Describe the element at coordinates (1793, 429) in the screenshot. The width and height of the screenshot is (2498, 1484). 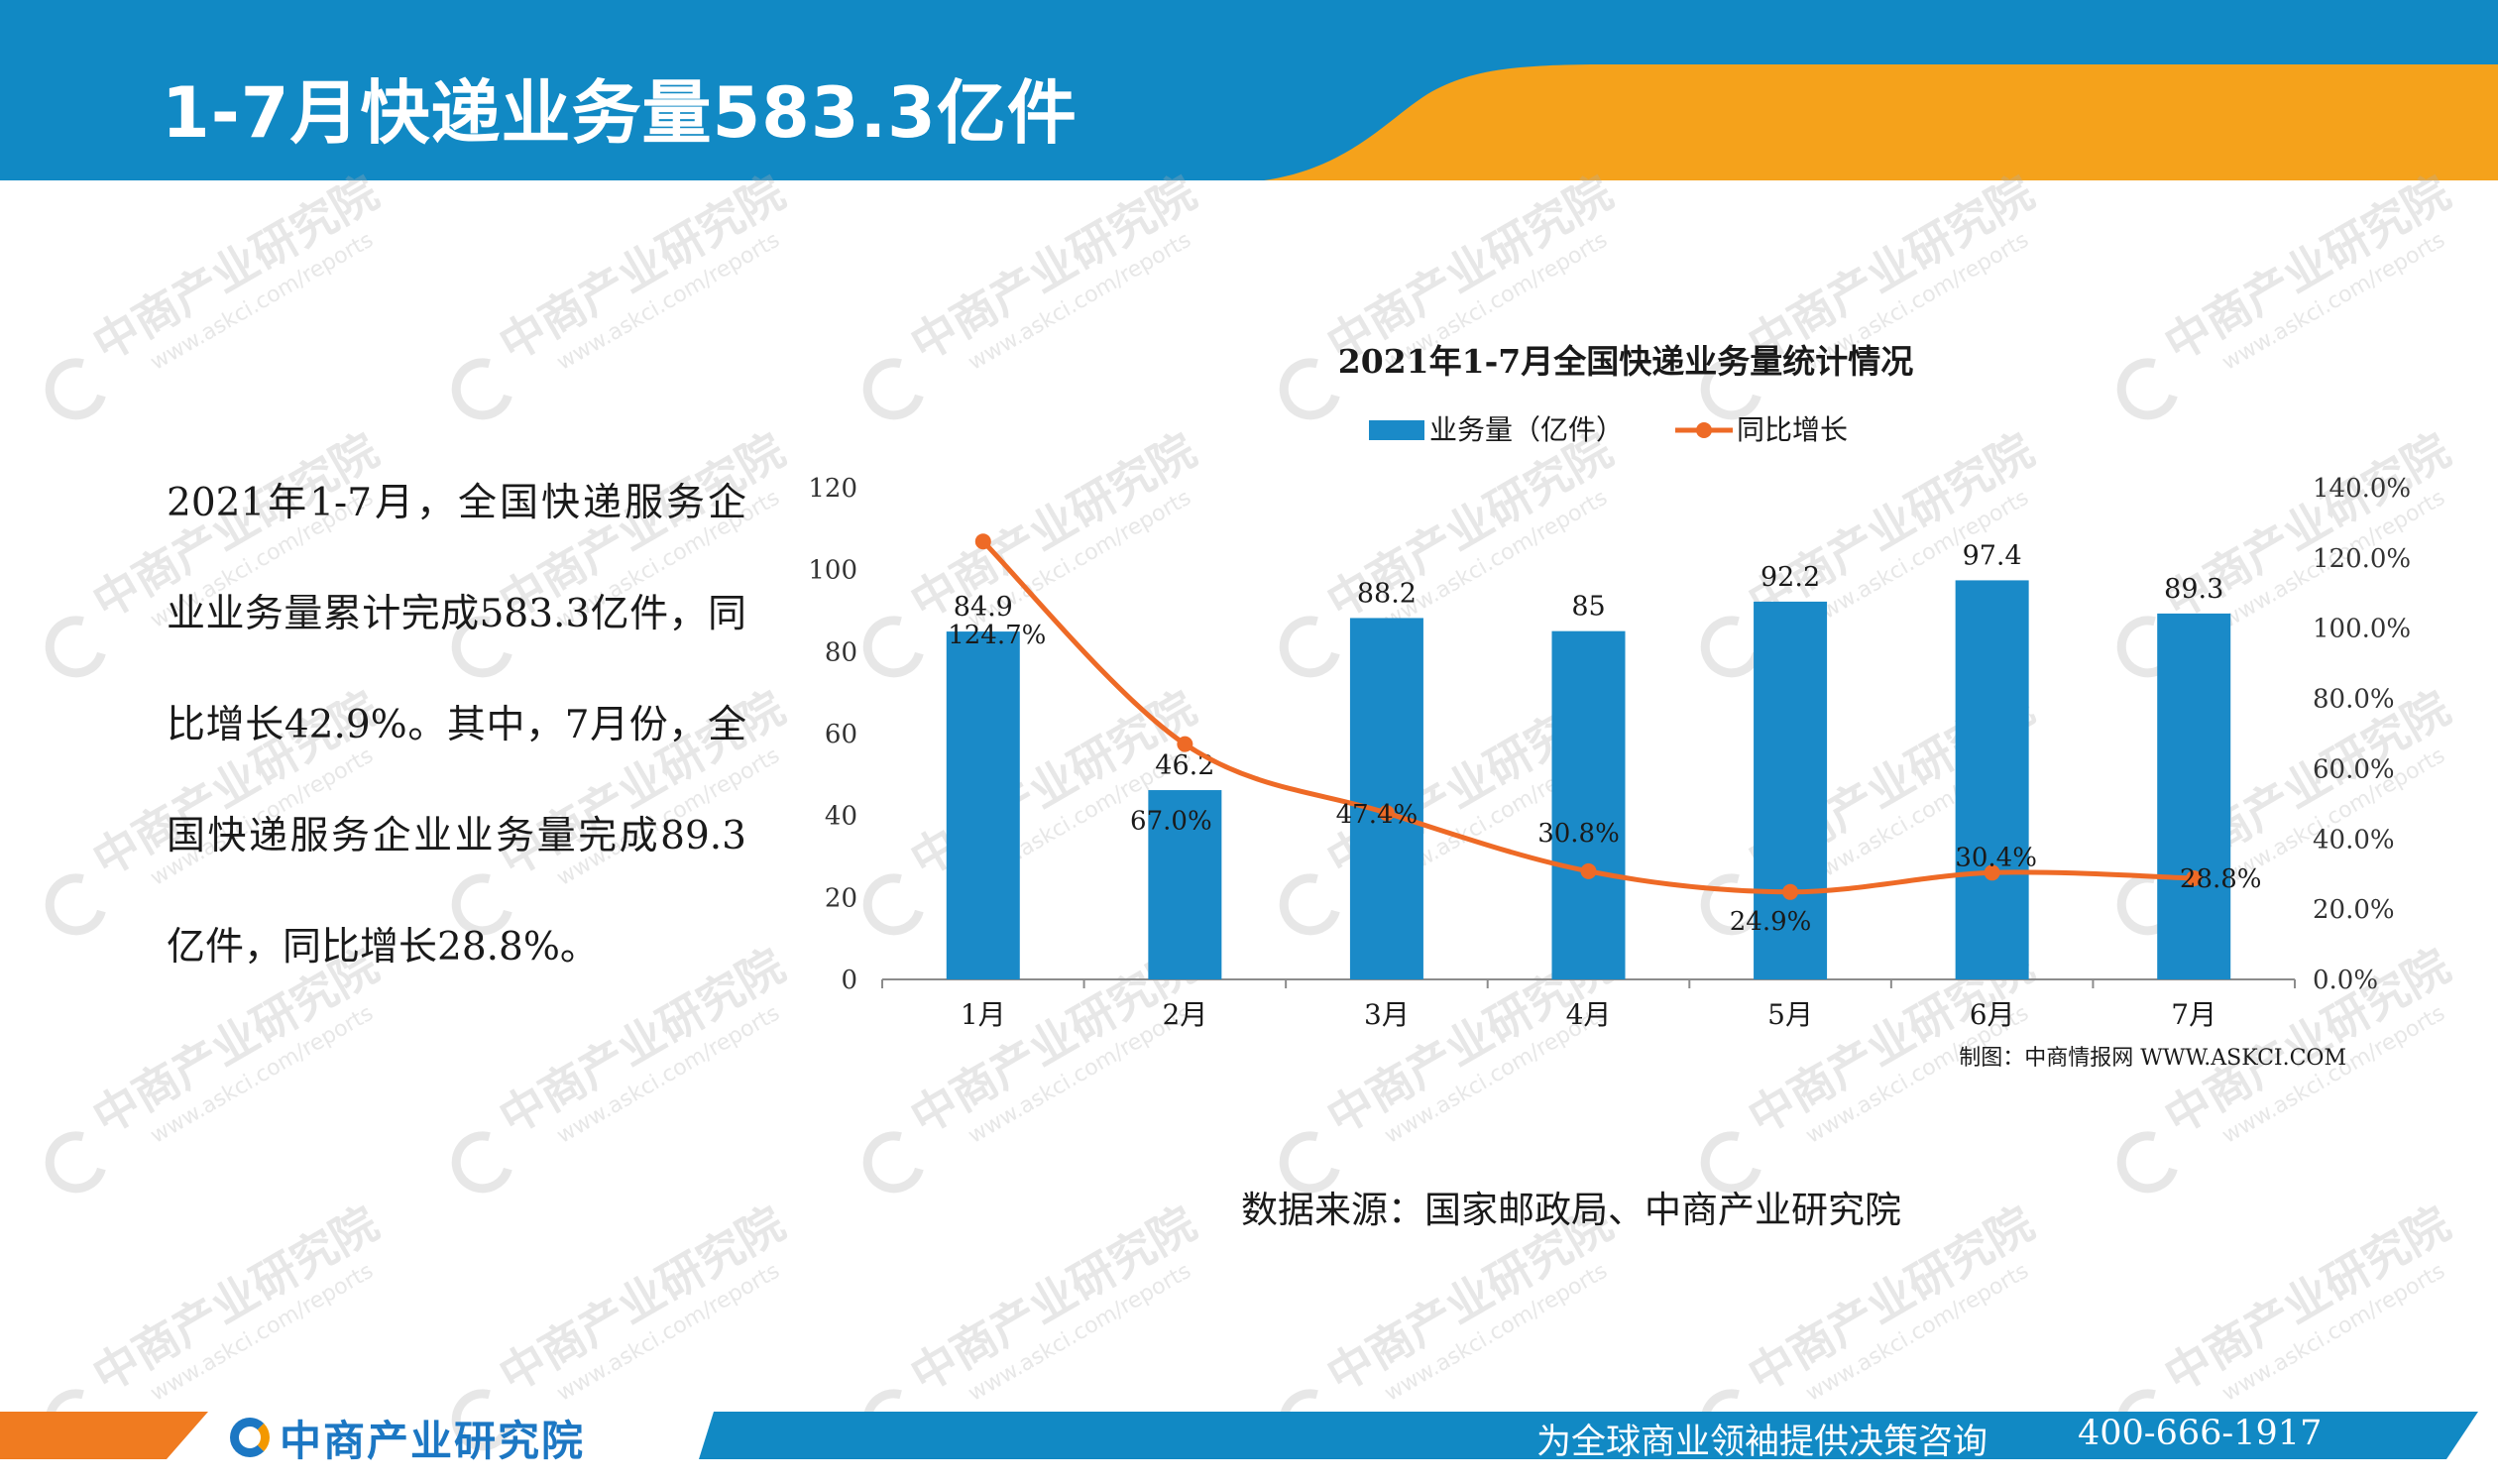
I see `legend-label-growth: 同比增长` at that location.